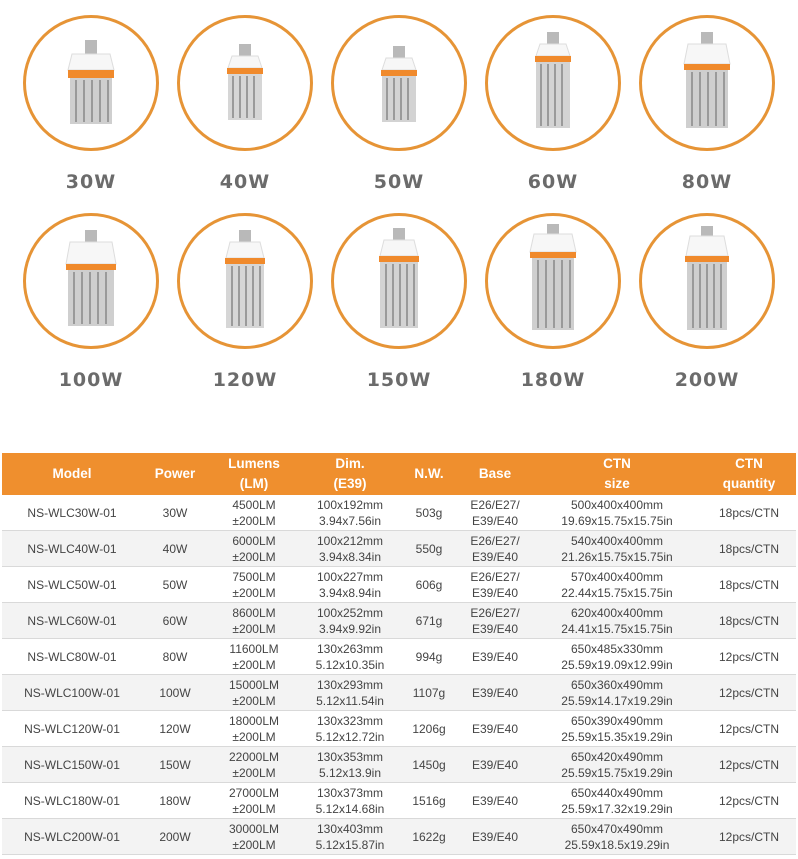 This screenshot has width=798, height=859. I want to click on cell-dimensions: 100x227mm 3.94x8.94in, so click(350, 584).